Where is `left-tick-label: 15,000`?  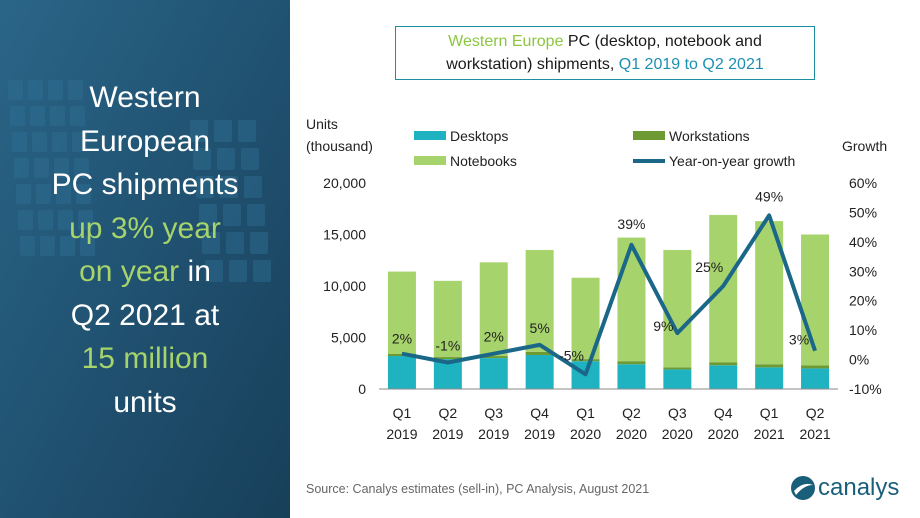
left-tick-label: 15,000 is located at coordinates (344, 235).